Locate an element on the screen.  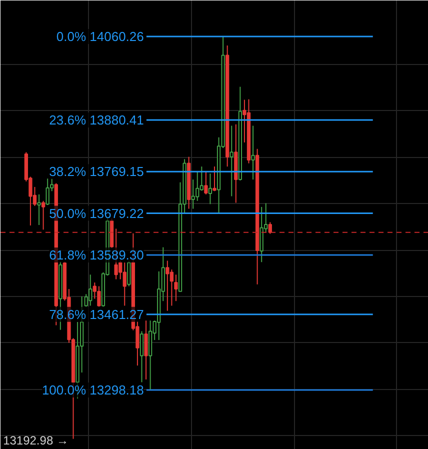
ref-line-label: 50.0% 13679.22 is located at coordinates (96, 213).